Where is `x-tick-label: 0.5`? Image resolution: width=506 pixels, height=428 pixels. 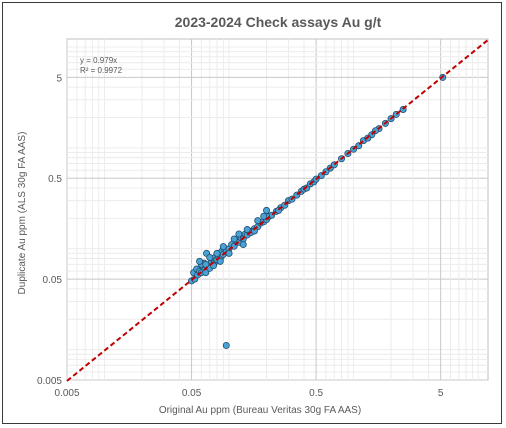 x-tick-label: 0.5 is located at coordinates (316, 393).